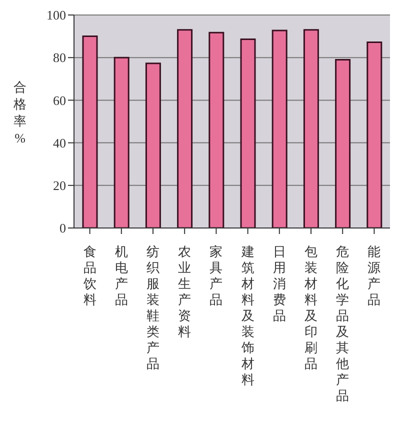 This screenshot has width=400, height=436. What do you see at coordinates (56, 15) in the screenshot?
I see `y-tick-label: 100` at bounding box center [56, 15].